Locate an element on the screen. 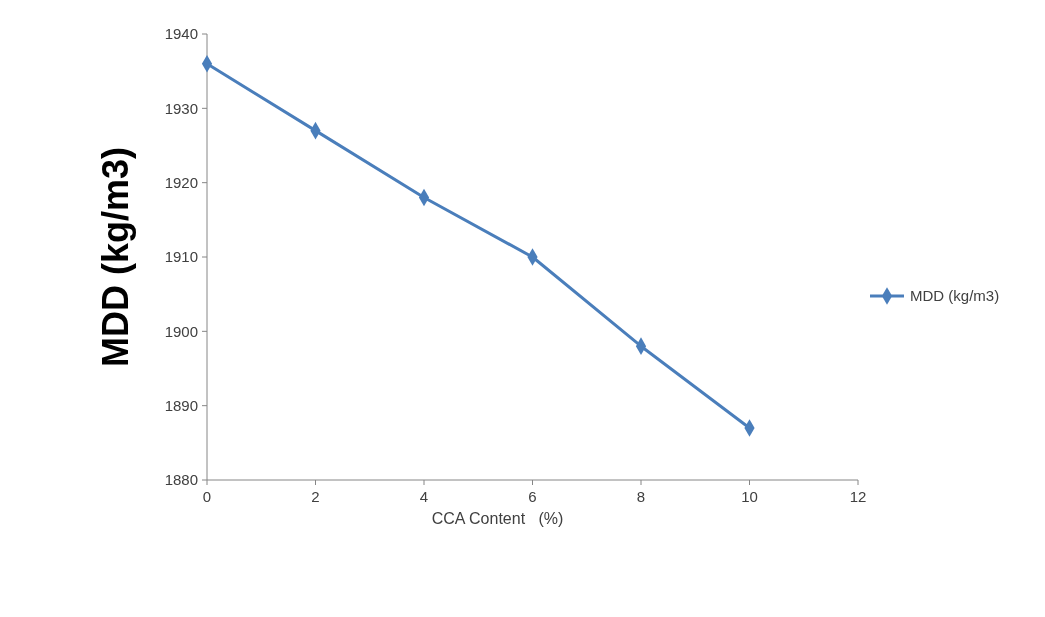  y-axis-title: MDD (kg/m3) is located at coordinates (115, 257).